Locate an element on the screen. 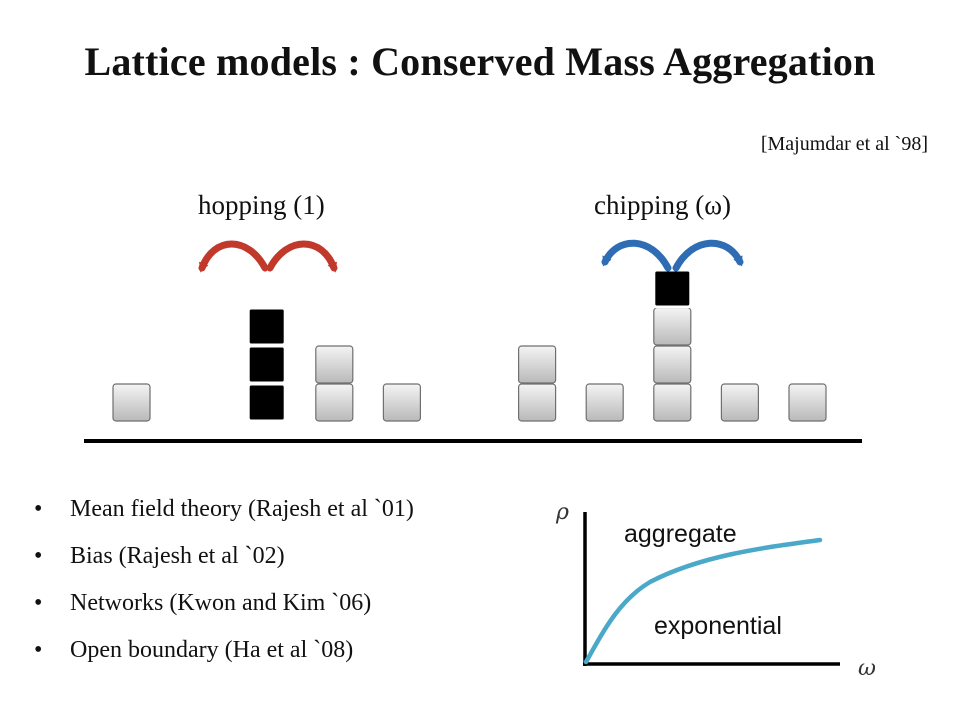  y-axis-label: ρ is located at coordinates (562, 512).